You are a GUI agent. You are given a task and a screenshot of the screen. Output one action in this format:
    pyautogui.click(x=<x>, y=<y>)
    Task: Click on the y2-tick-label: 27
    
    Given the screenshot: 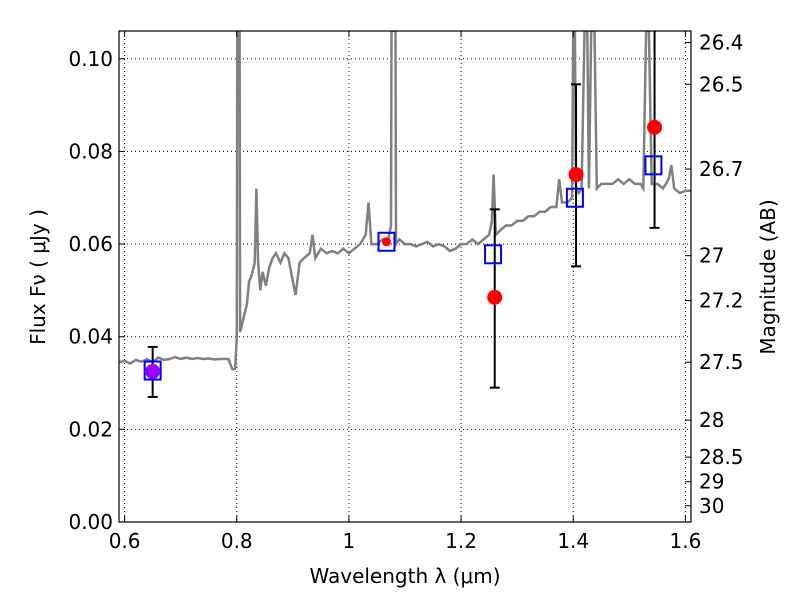 What is the action you would take?
    pyautogui.click(x=711, y=256)
    